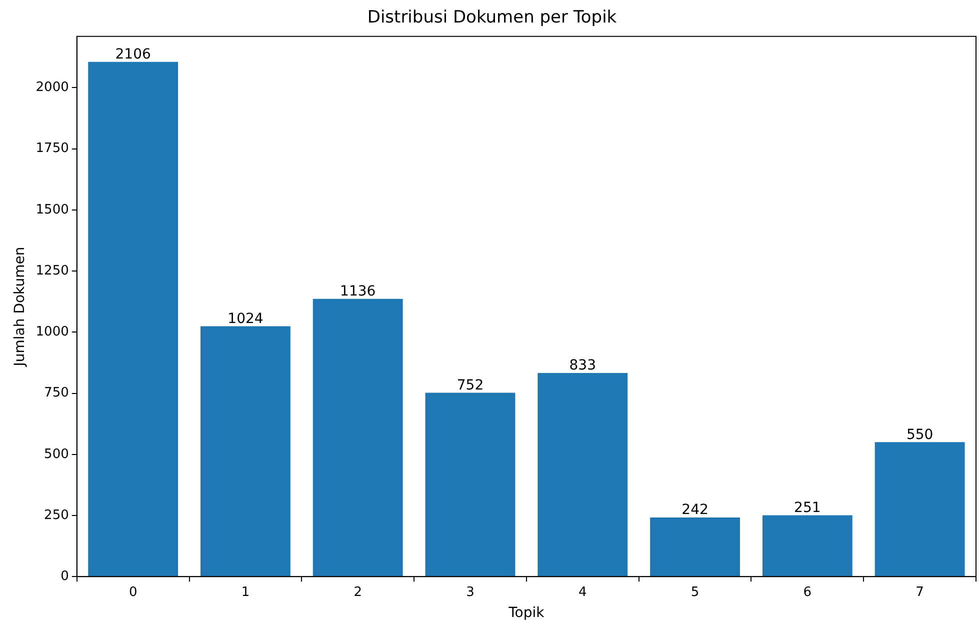  Describe the element at coordinates (492, 18) in the screenshot. I see `chart-title: Distribusi Dokumen per Topik` at that location.